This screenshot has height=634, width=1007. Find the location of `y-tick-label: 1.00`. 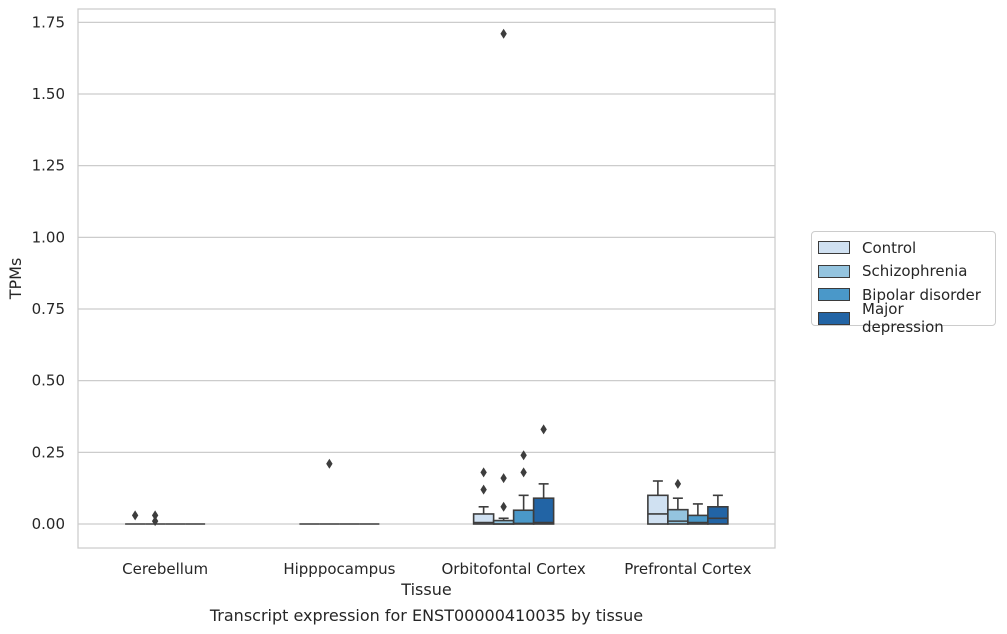

y-tick-label: 1.00 is located at coordinates (48, 237).